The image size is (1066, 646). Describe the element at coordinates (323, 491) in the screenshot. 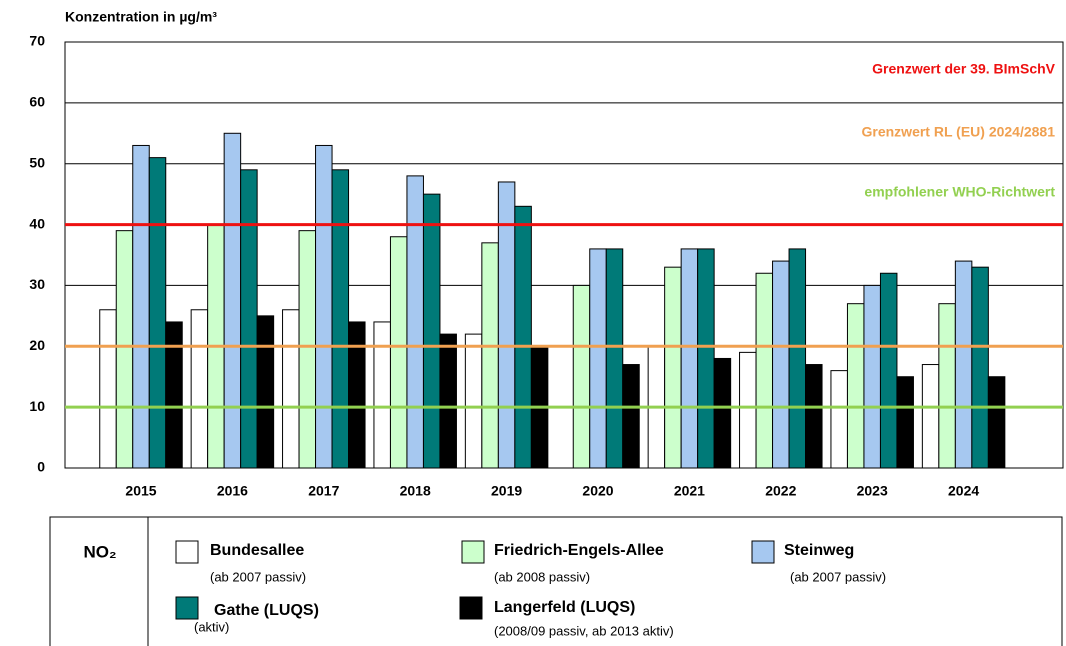

I see `x-tick-label: 2017` at that location.